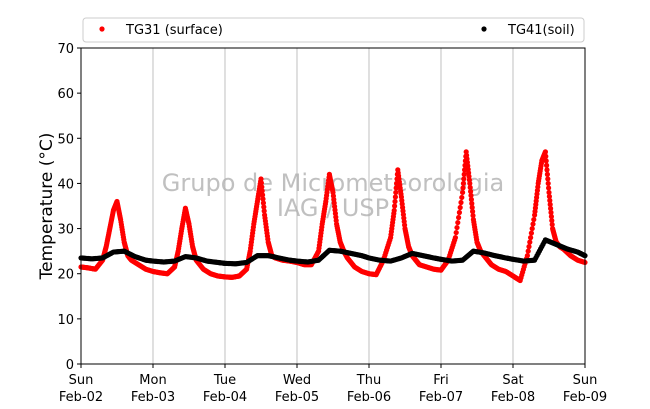  What do you see at coordinates (69, 207) in the screenshot?
I see `y-axis: 0 10 20 30 40 50 60 70` at bounding box center [69, 207].